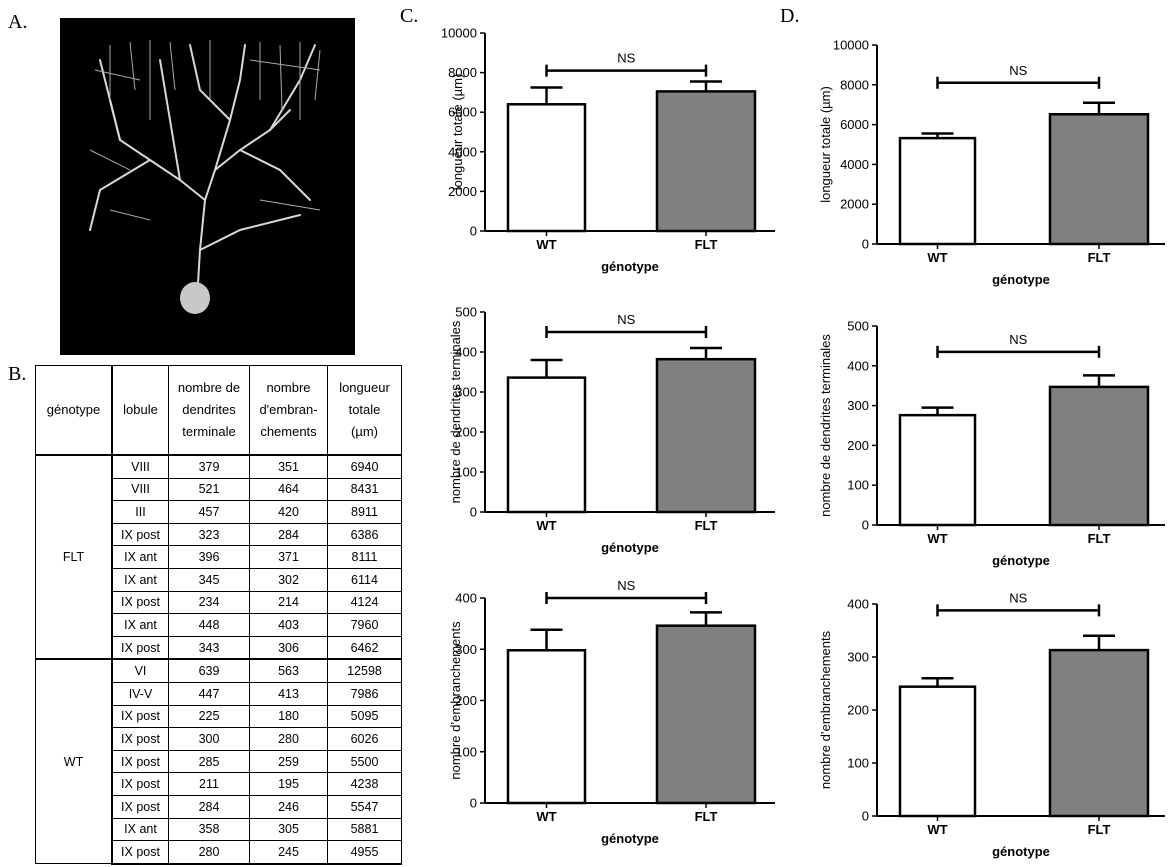  Describe the element at coordinates (364, 512) in the screenshot. I see `table-cell: 8911` at that location.